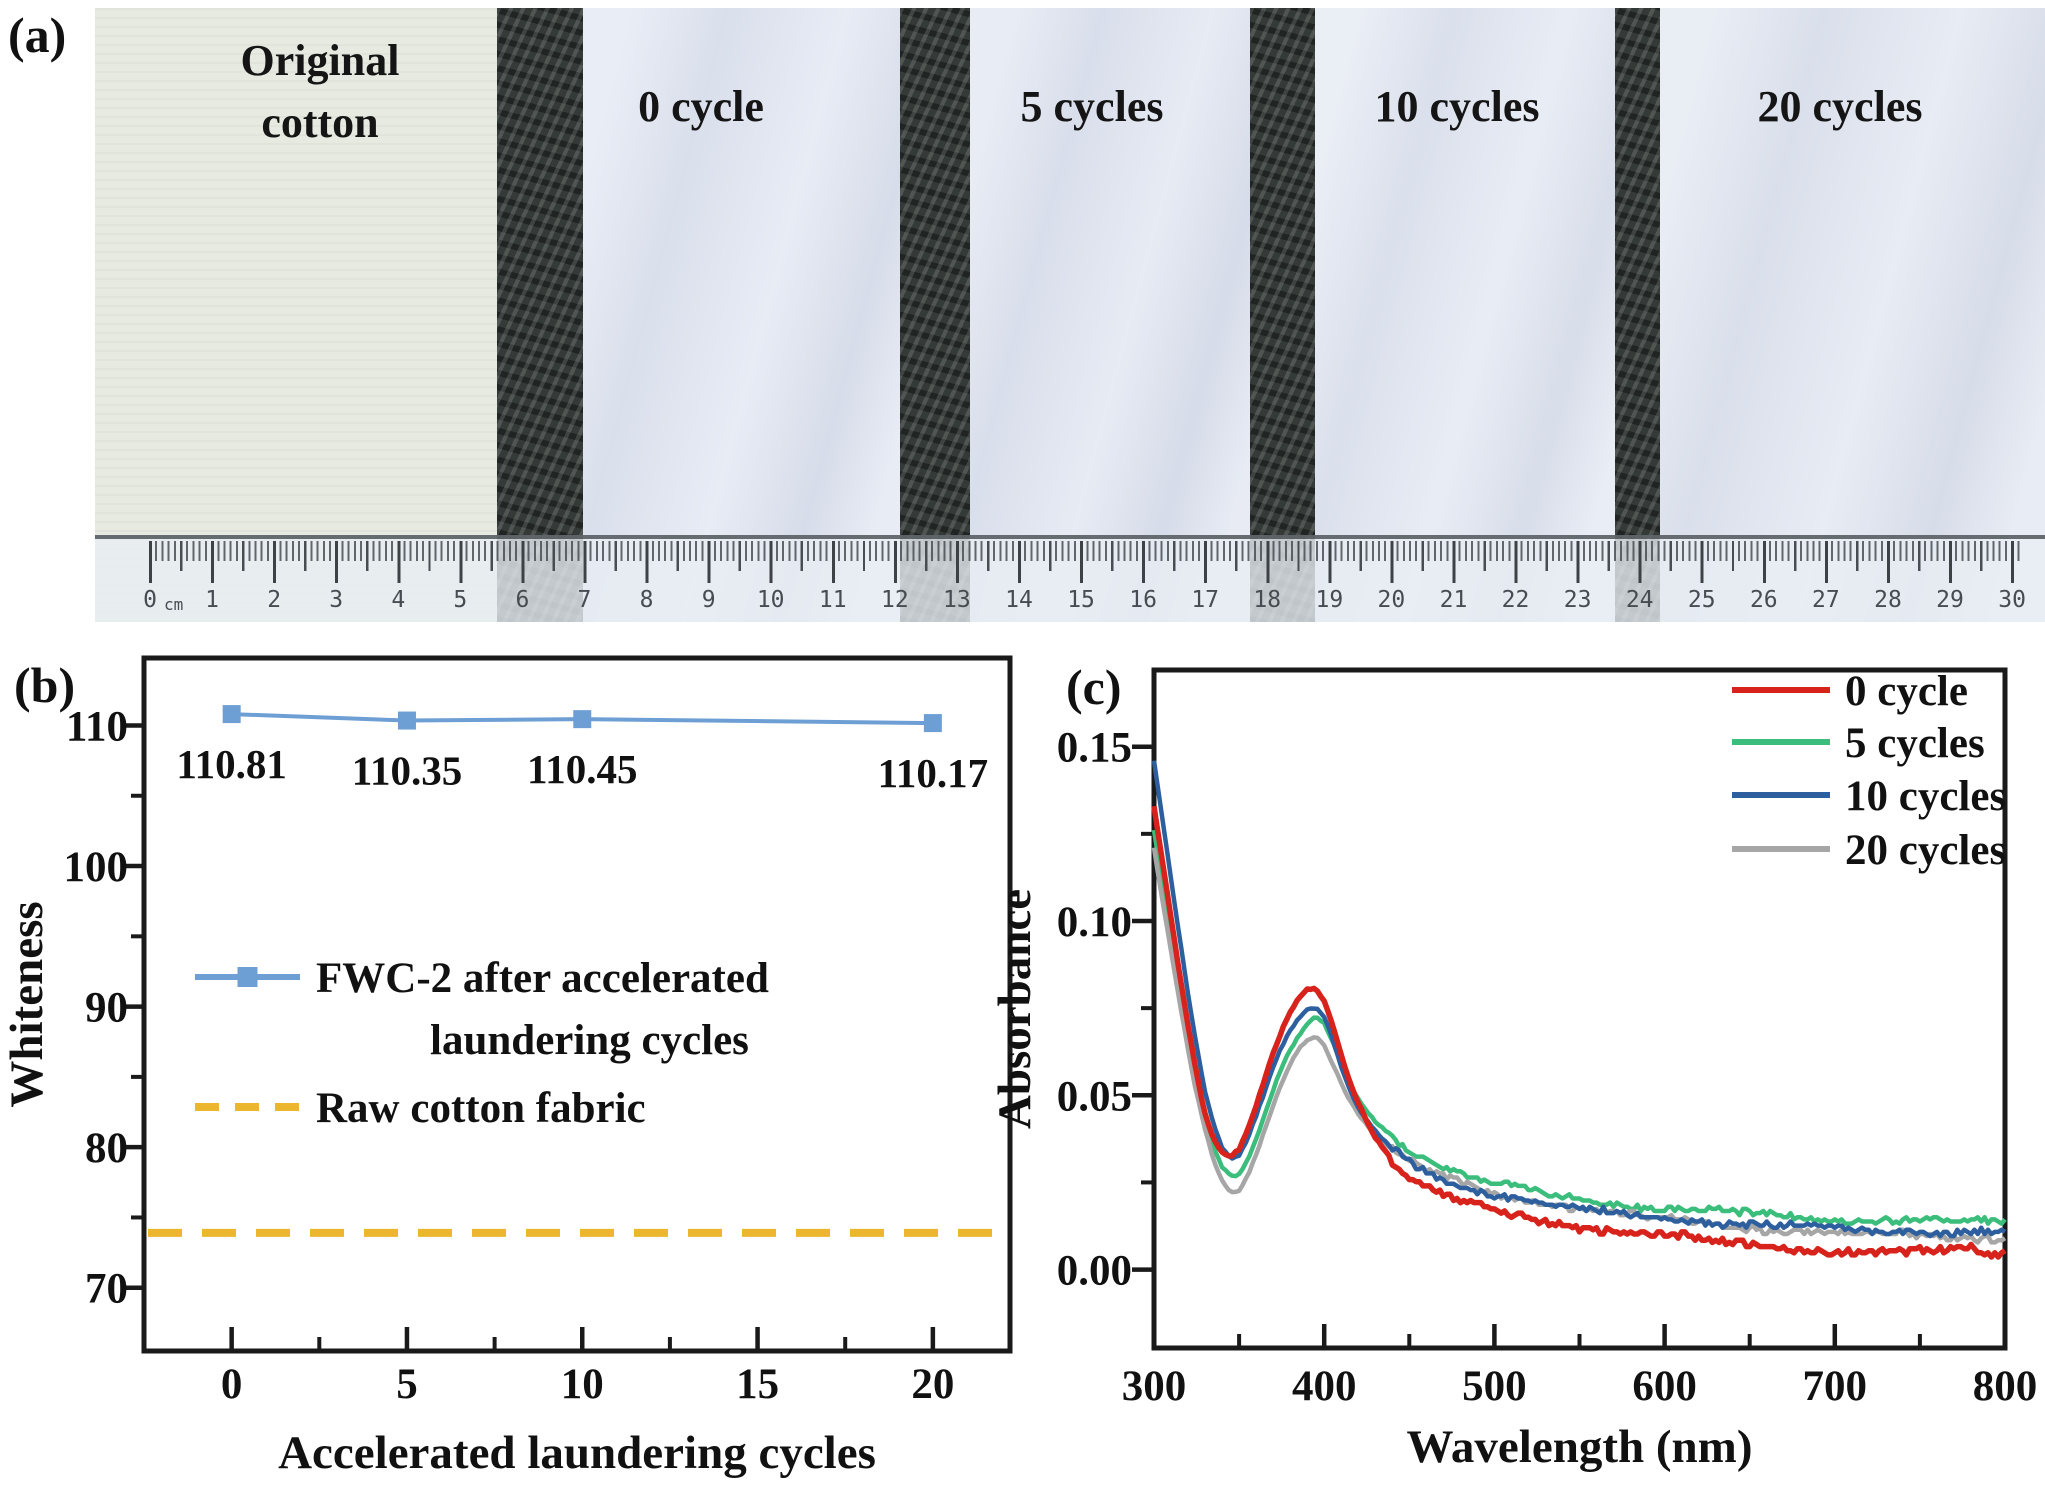 The image size is (2045, 1486). I want to click on y-tick-label: 0.05, so click(1094, 1096).